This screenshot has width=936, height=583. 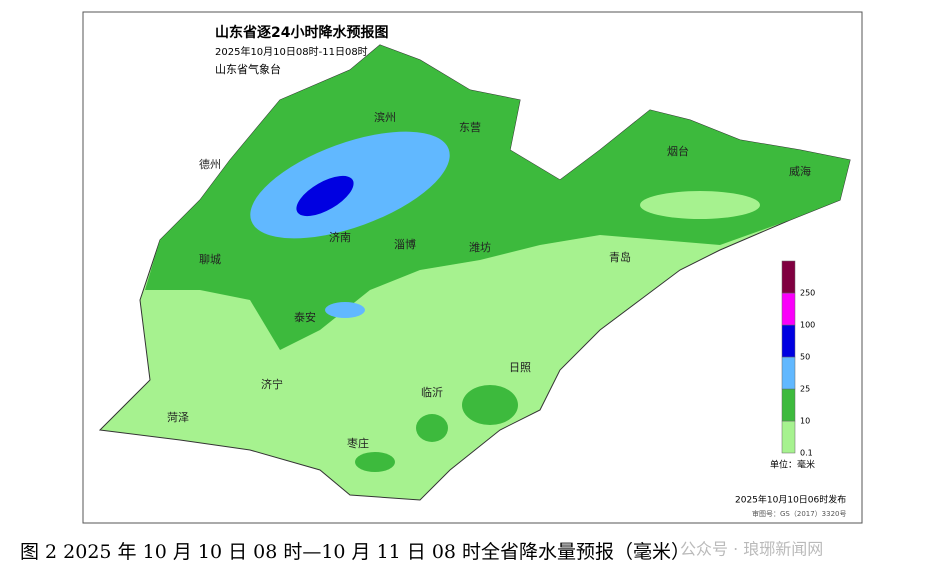 I want to click on legend-label: 50, so click(x=805, y=357).